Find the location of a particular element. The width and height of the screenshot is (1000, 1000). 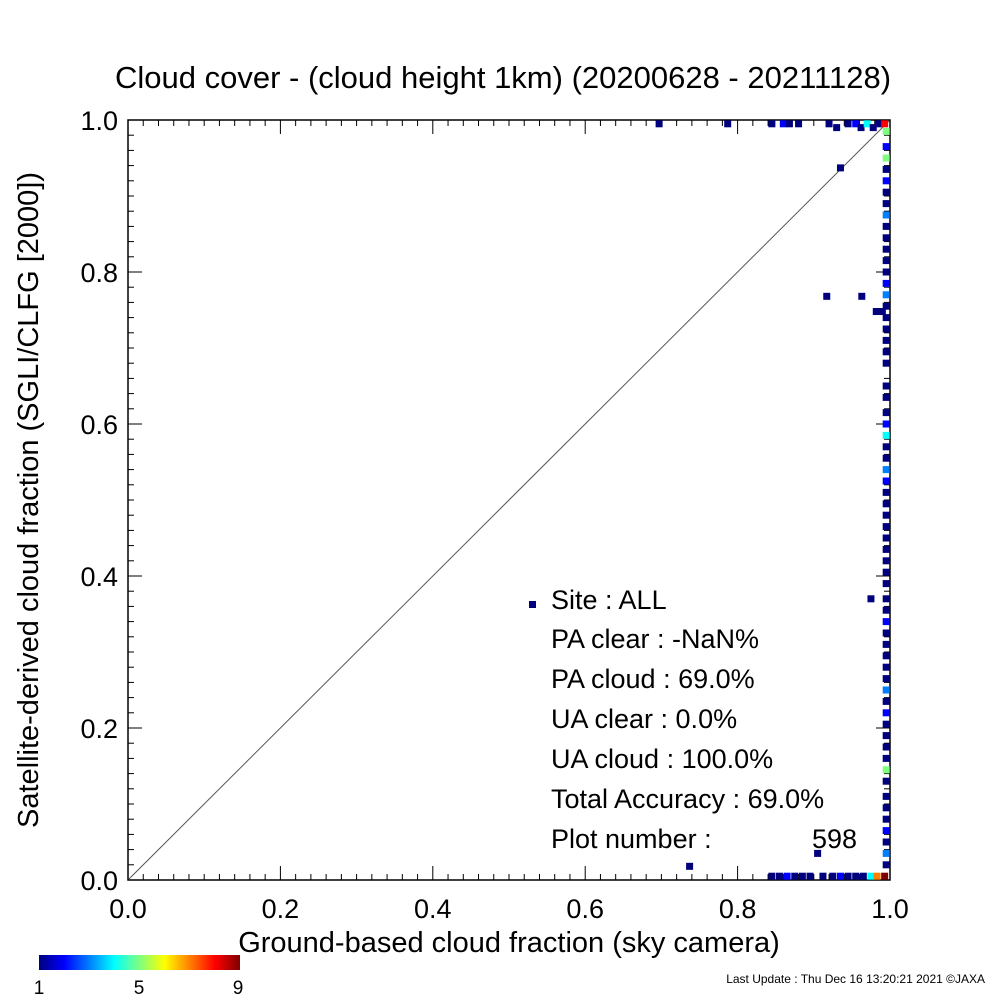

y-tick-label: 0.2 is located at coordinates (99, 729).